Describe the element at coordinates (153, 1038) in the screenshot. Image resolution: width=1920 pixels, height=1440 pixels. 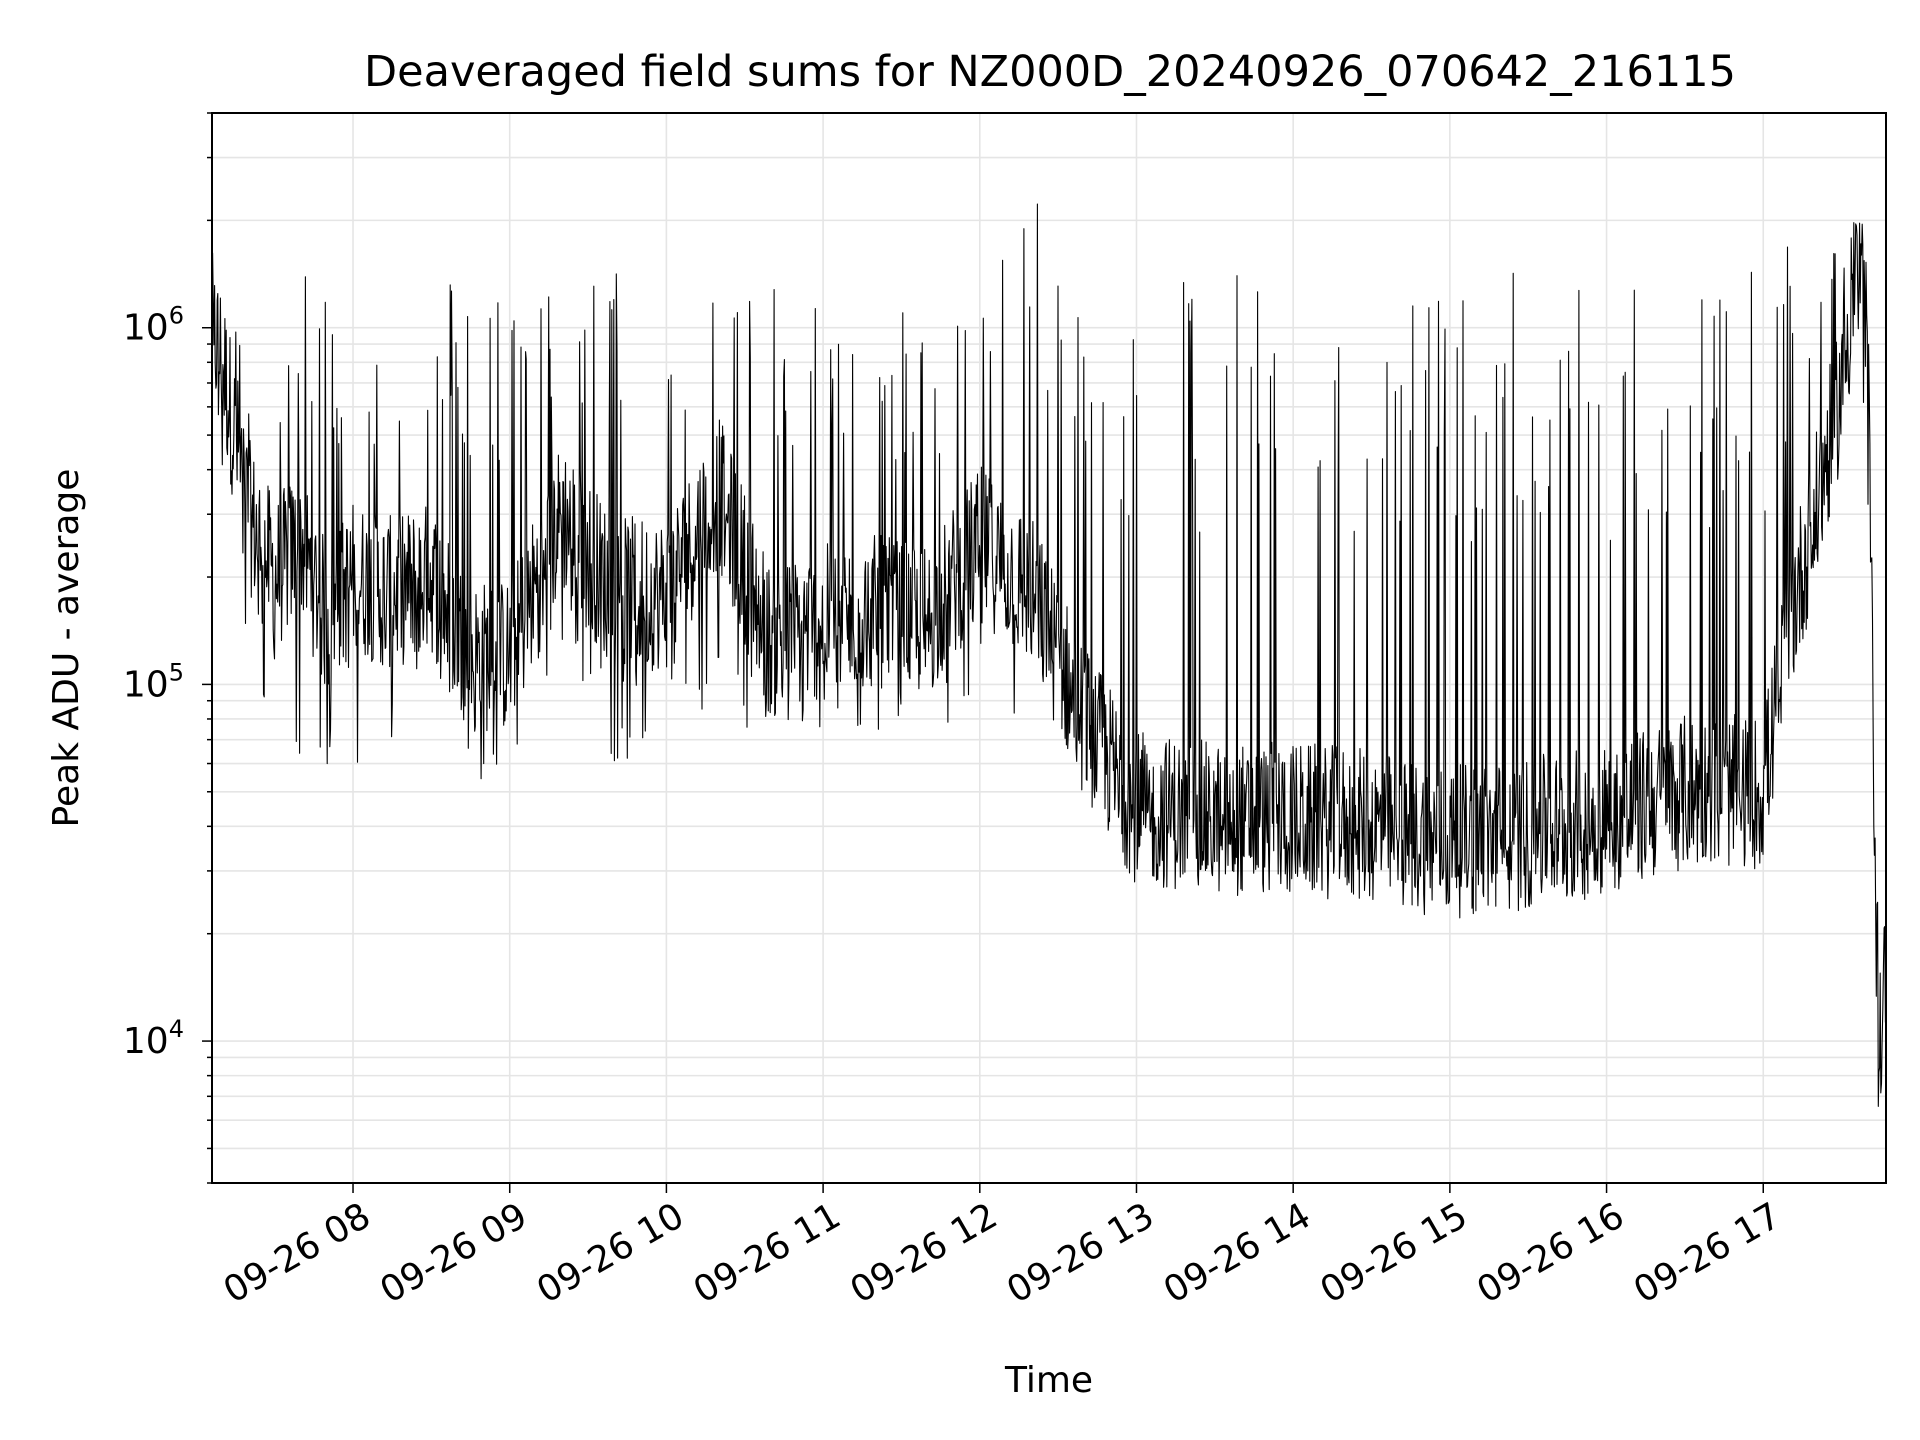
I see `y-tick-label: 10⁴` at that location.